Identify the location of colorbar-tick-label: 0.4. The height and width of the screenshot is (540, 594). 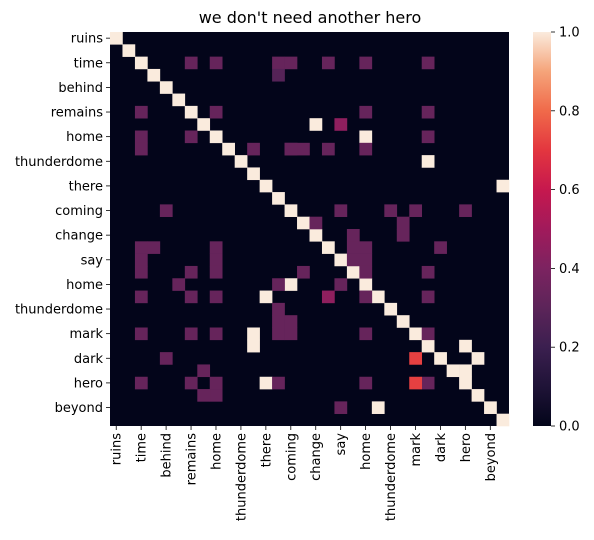
(569, 269).